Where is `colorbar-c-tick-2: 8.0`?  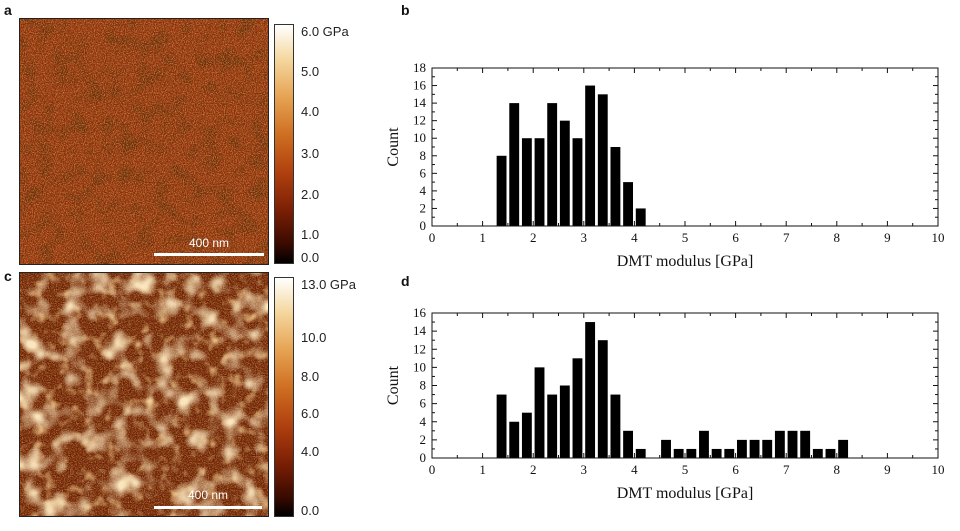 colorbar-c-tick-2: 8.0 is located at coordinates (310, 376).